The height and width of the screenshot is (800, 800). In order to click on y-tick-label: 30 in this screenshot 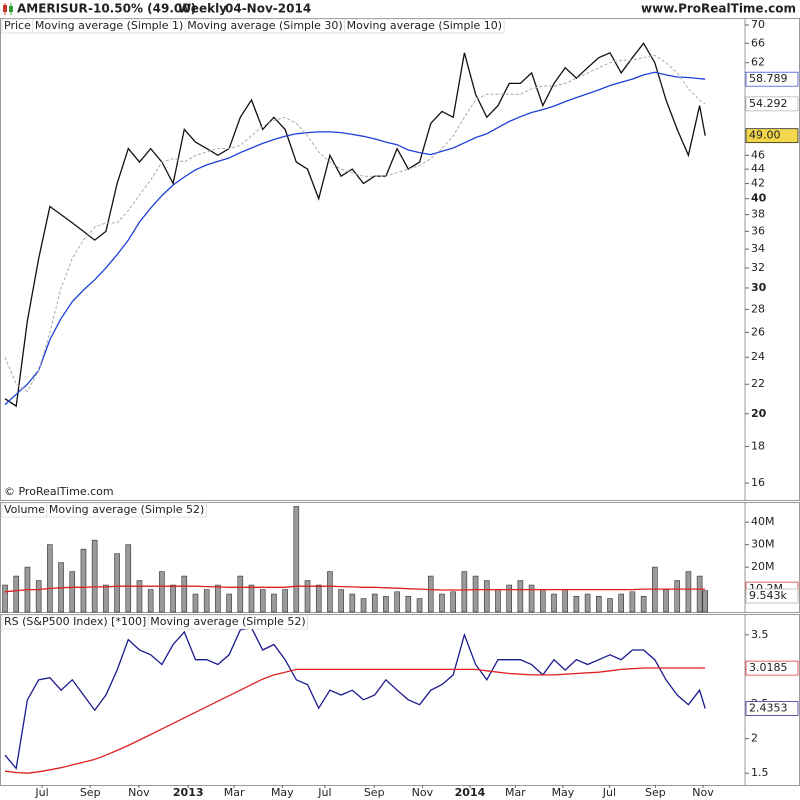, I will do `click(759, 287)`.